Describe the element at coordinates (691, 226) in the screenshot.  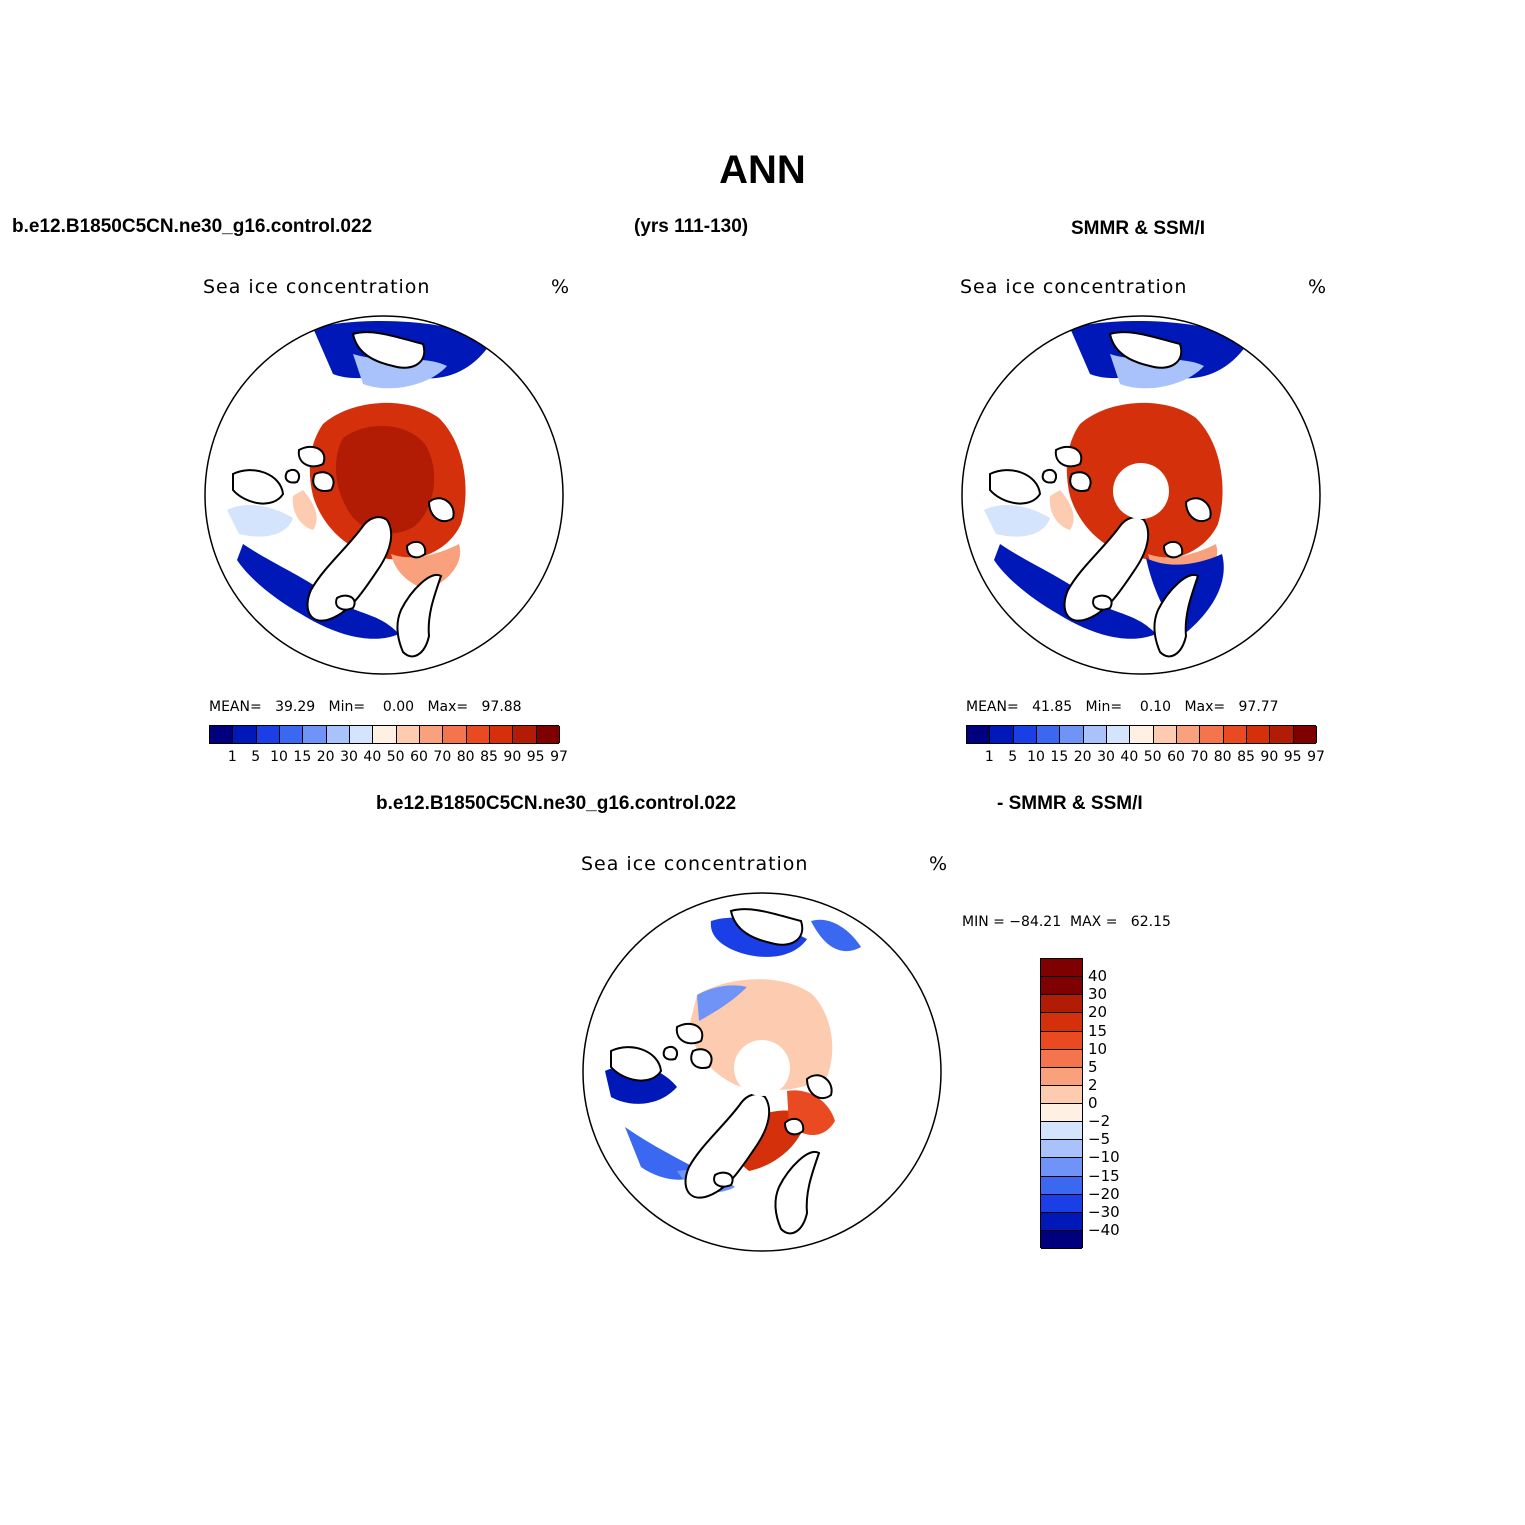
I see `years-label: (yrs 111-130)` at that location.